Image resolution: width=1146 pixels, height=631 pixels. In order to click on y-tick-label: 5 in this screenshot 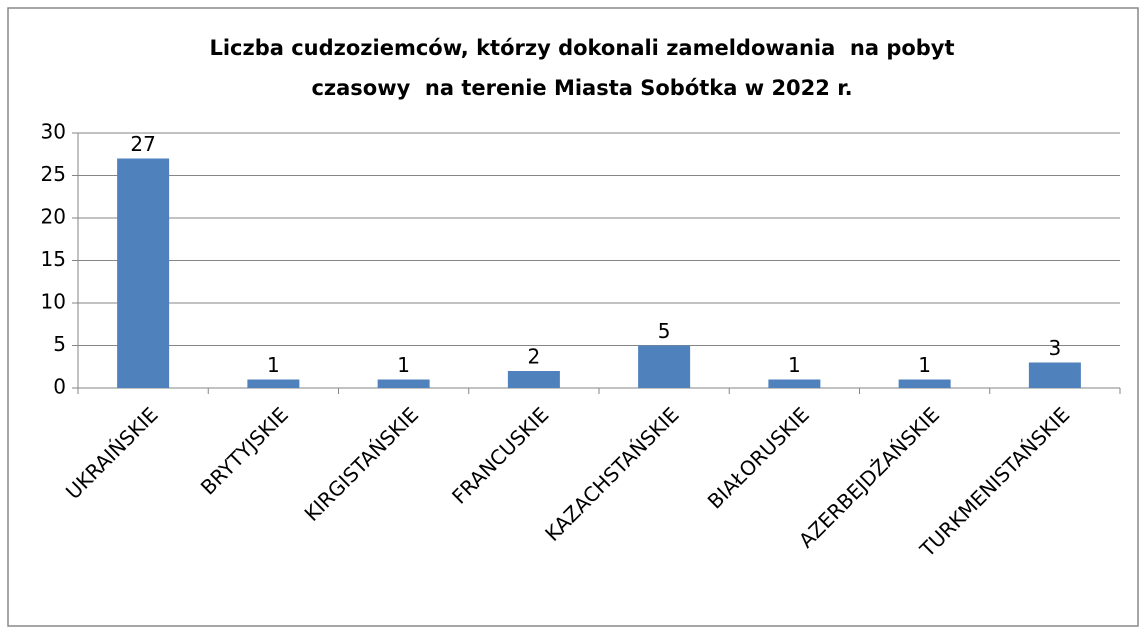, I will do `click(59, 344)`.